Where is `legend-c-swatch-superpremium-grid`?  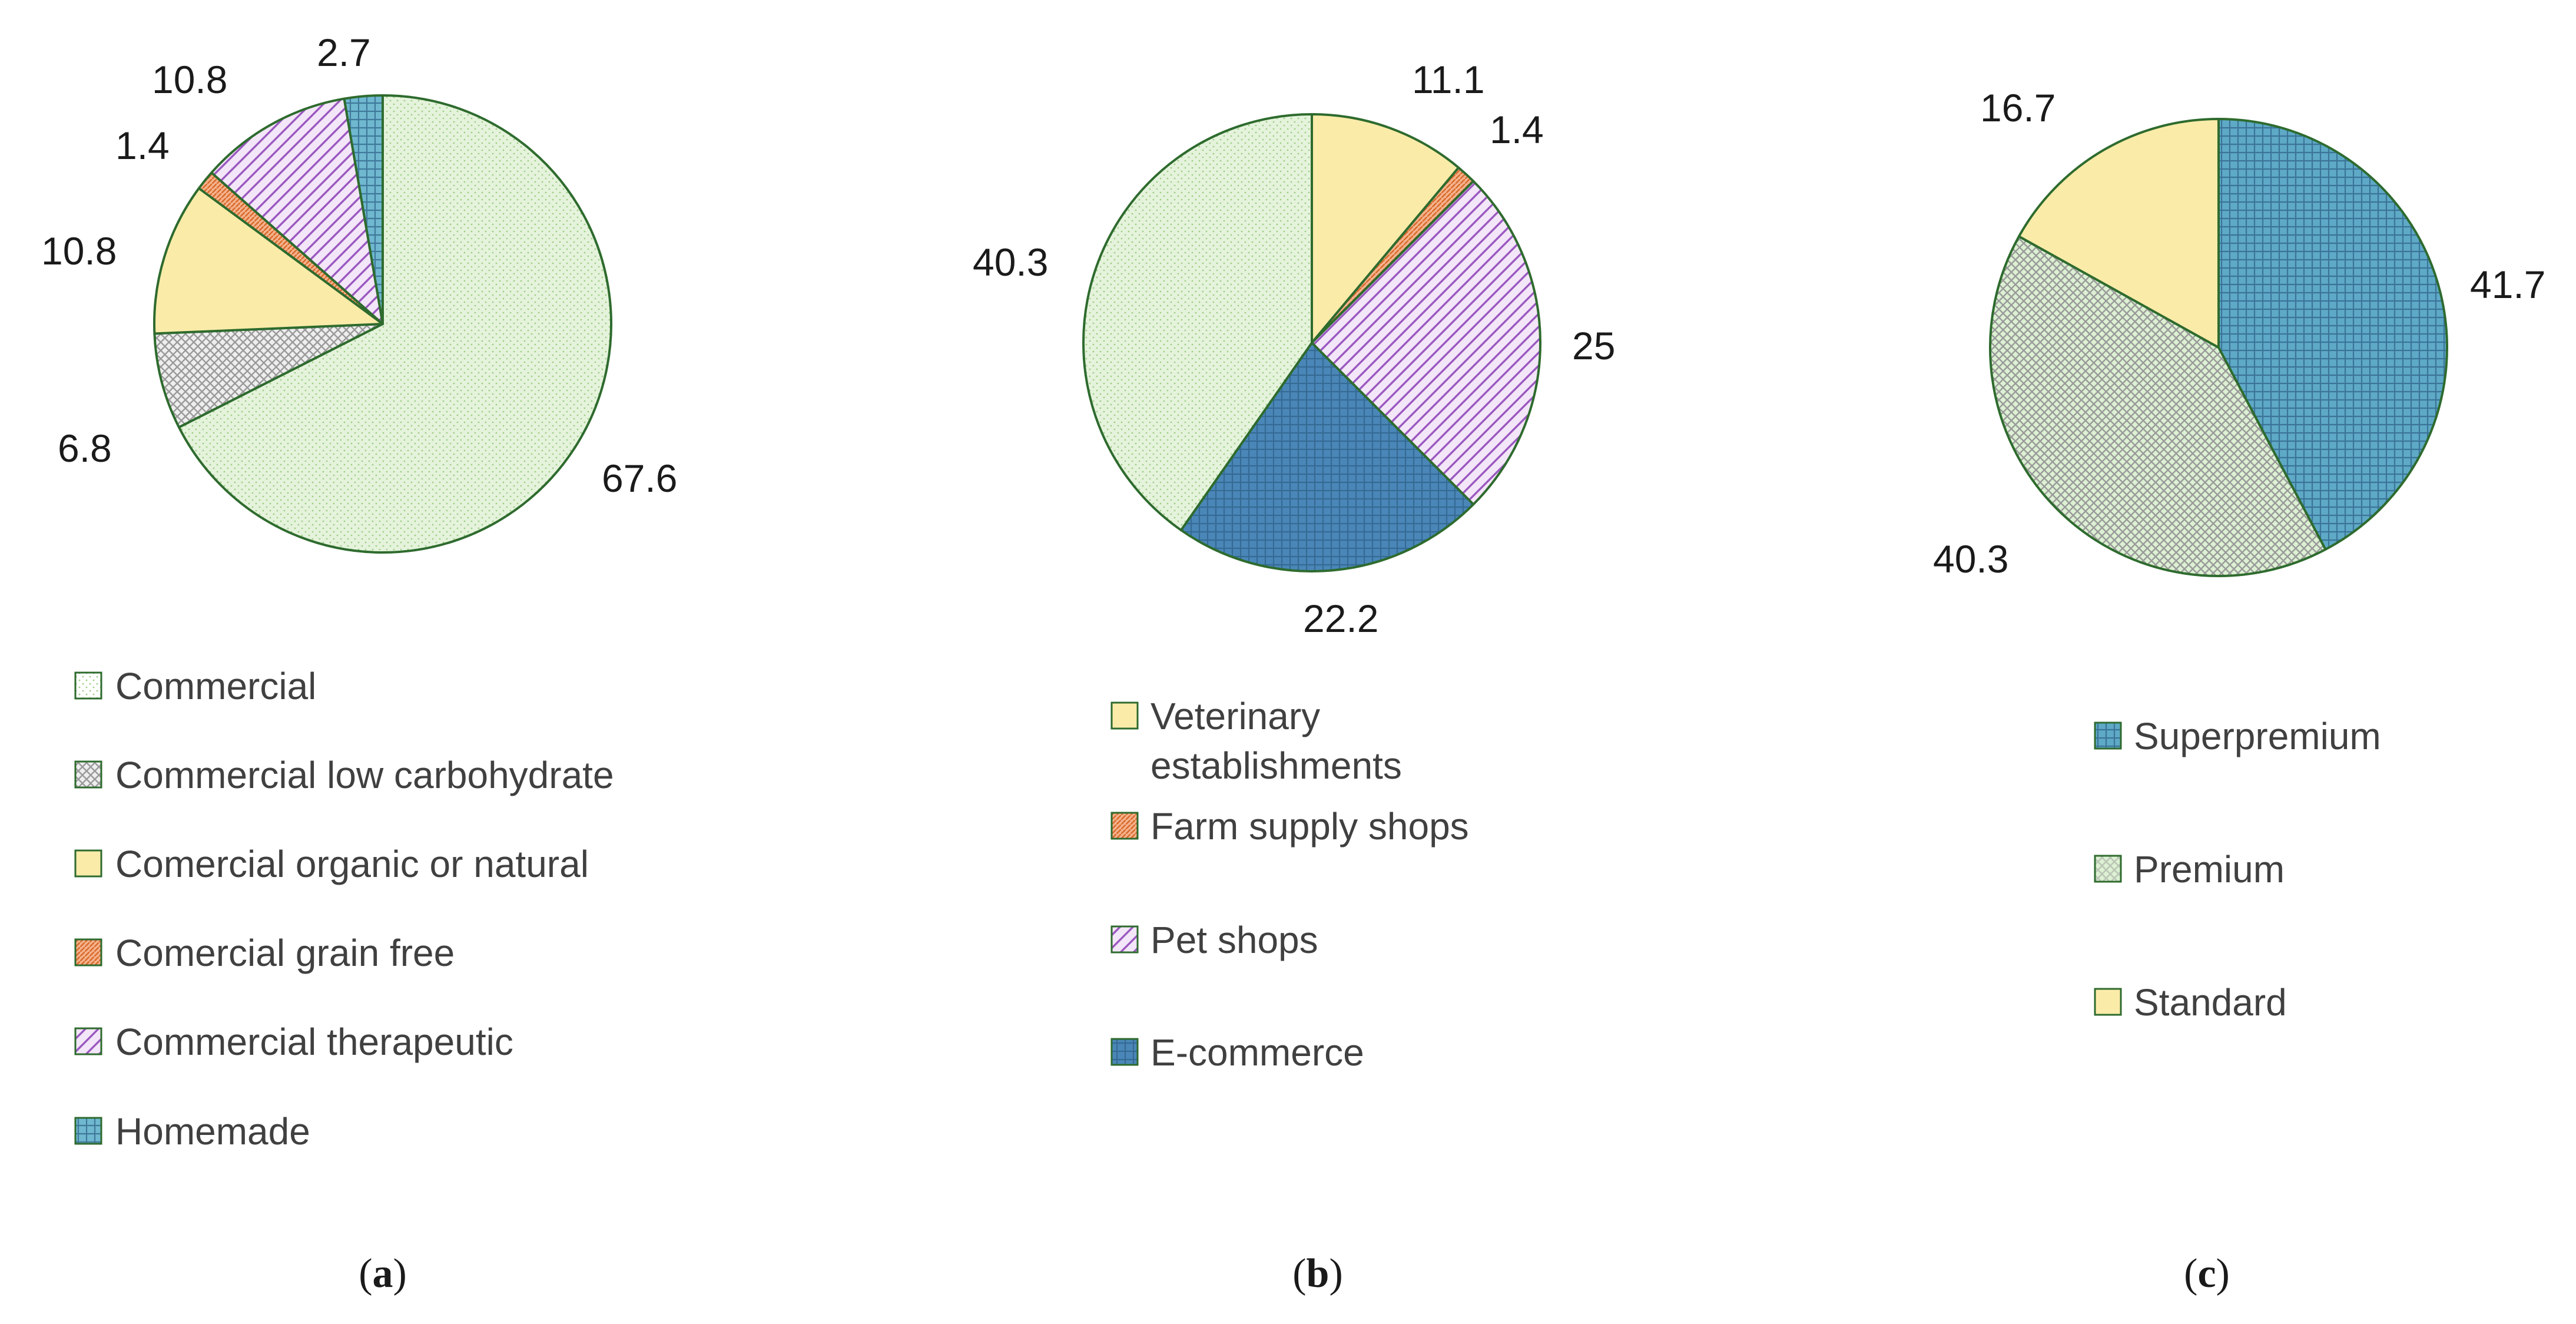
legend-c-swatch-superpremium-grid is located at coordinates (2108, 736).